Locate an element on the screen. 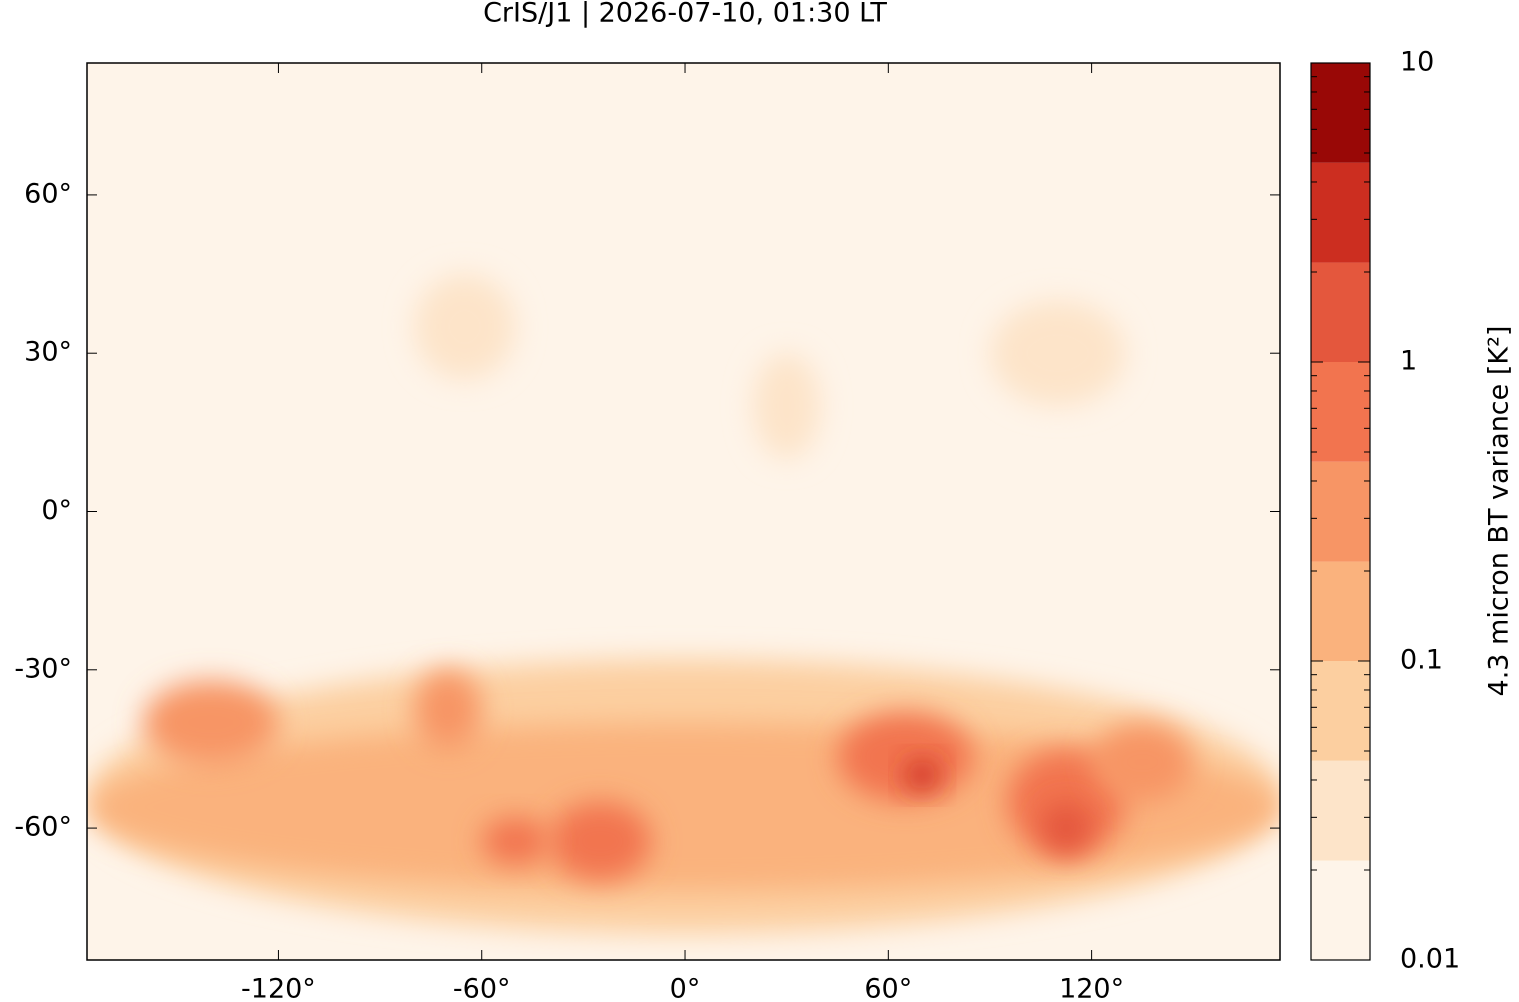 The image size is (1519, 1002). colorbar-tick-label: 0.1 is located at coordinates (1421, 660).